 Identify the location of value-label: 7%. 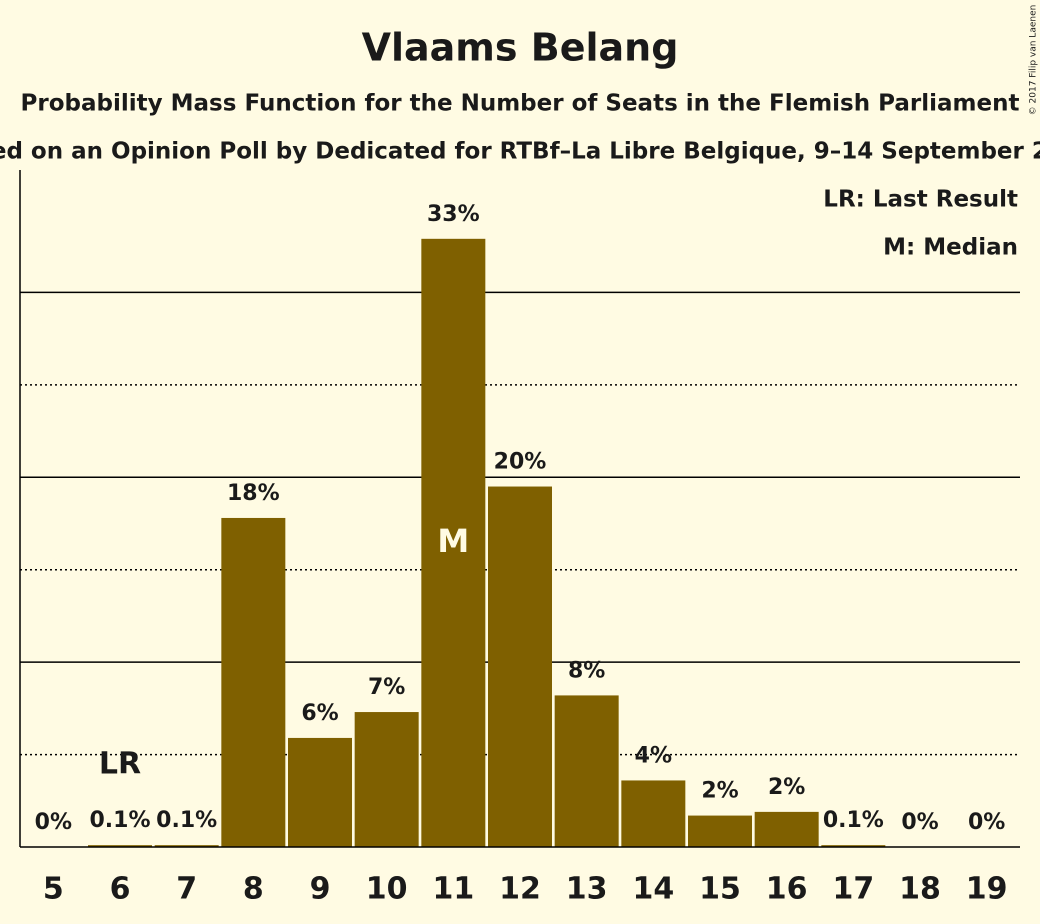
(386, 687).